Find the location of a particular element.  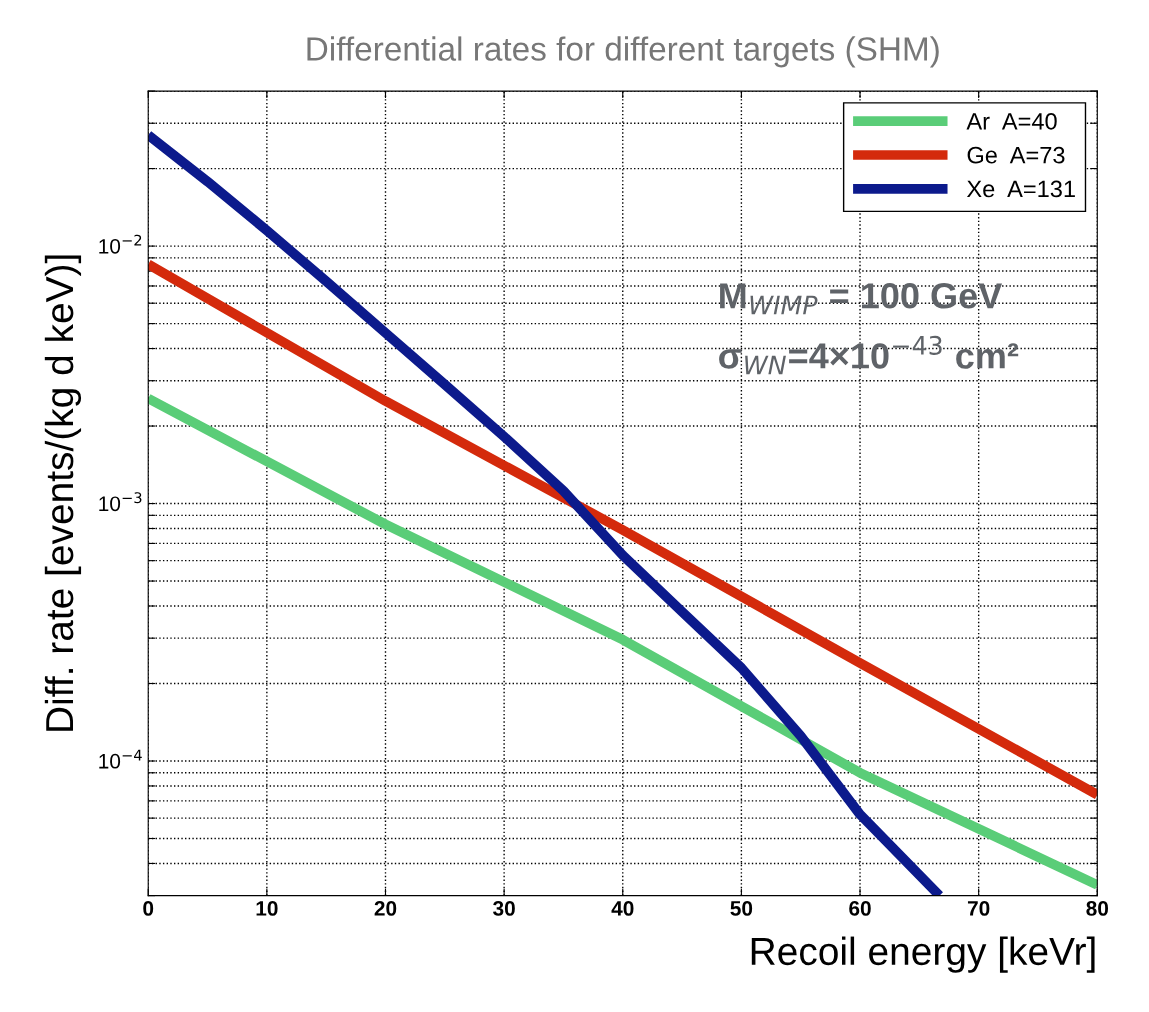

x-tick-label: 70 is located at coordinates (978, 908).